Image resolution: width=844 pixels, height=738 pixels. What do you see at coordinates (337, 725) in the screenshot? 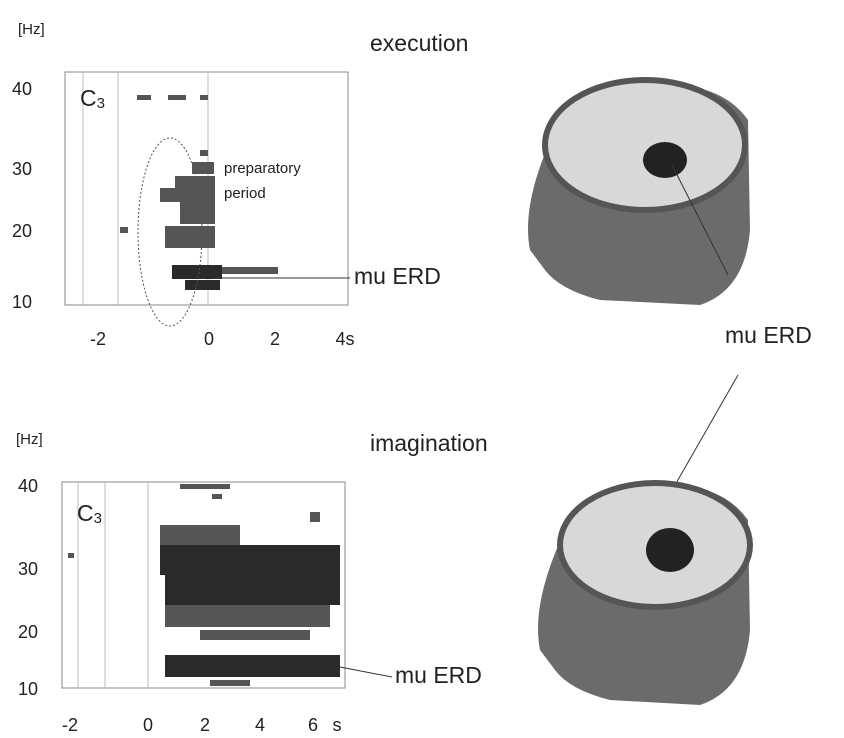
I see `x-tick-label: s` at bounding box center [337, 725].